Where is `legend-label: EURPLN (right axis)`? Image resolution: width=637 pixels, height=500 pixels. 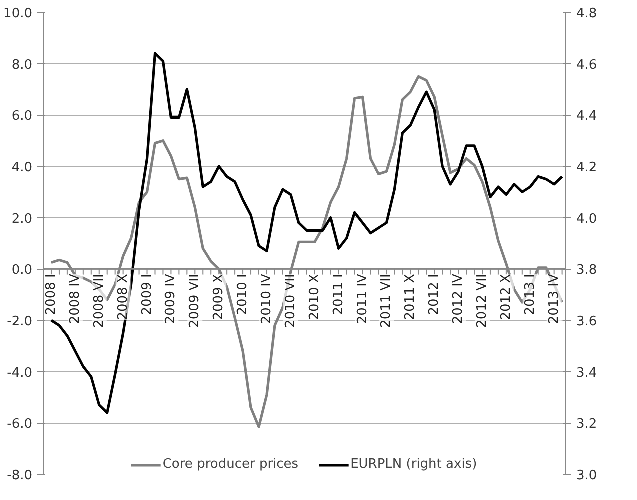
legend-label: EURPLN (right axis) is located at coordinates (414, 464).